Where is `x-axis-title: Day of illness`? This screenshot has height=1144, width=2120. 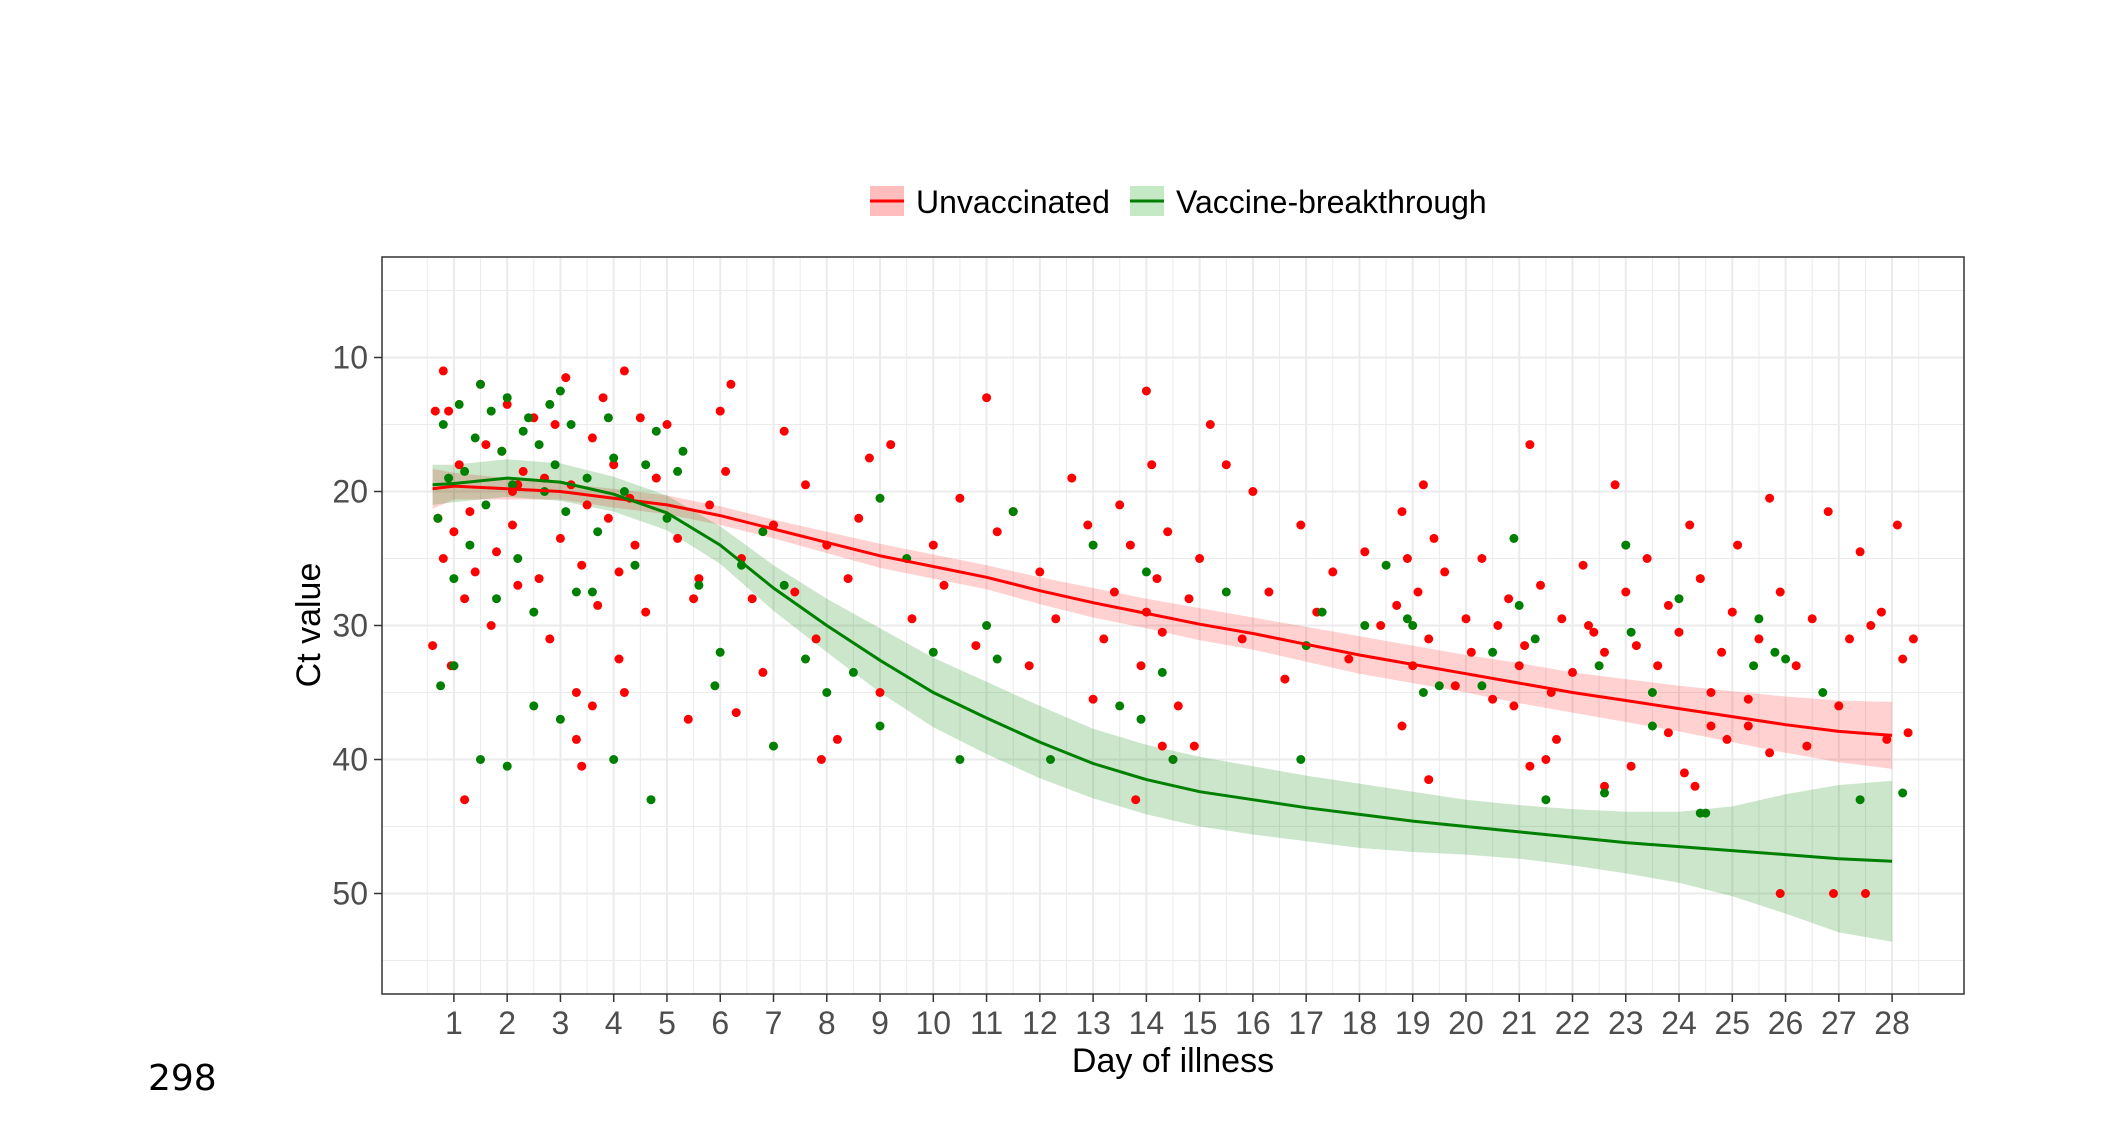
x-axis-title: Day of illness is located at coordinates (1173, 1061).